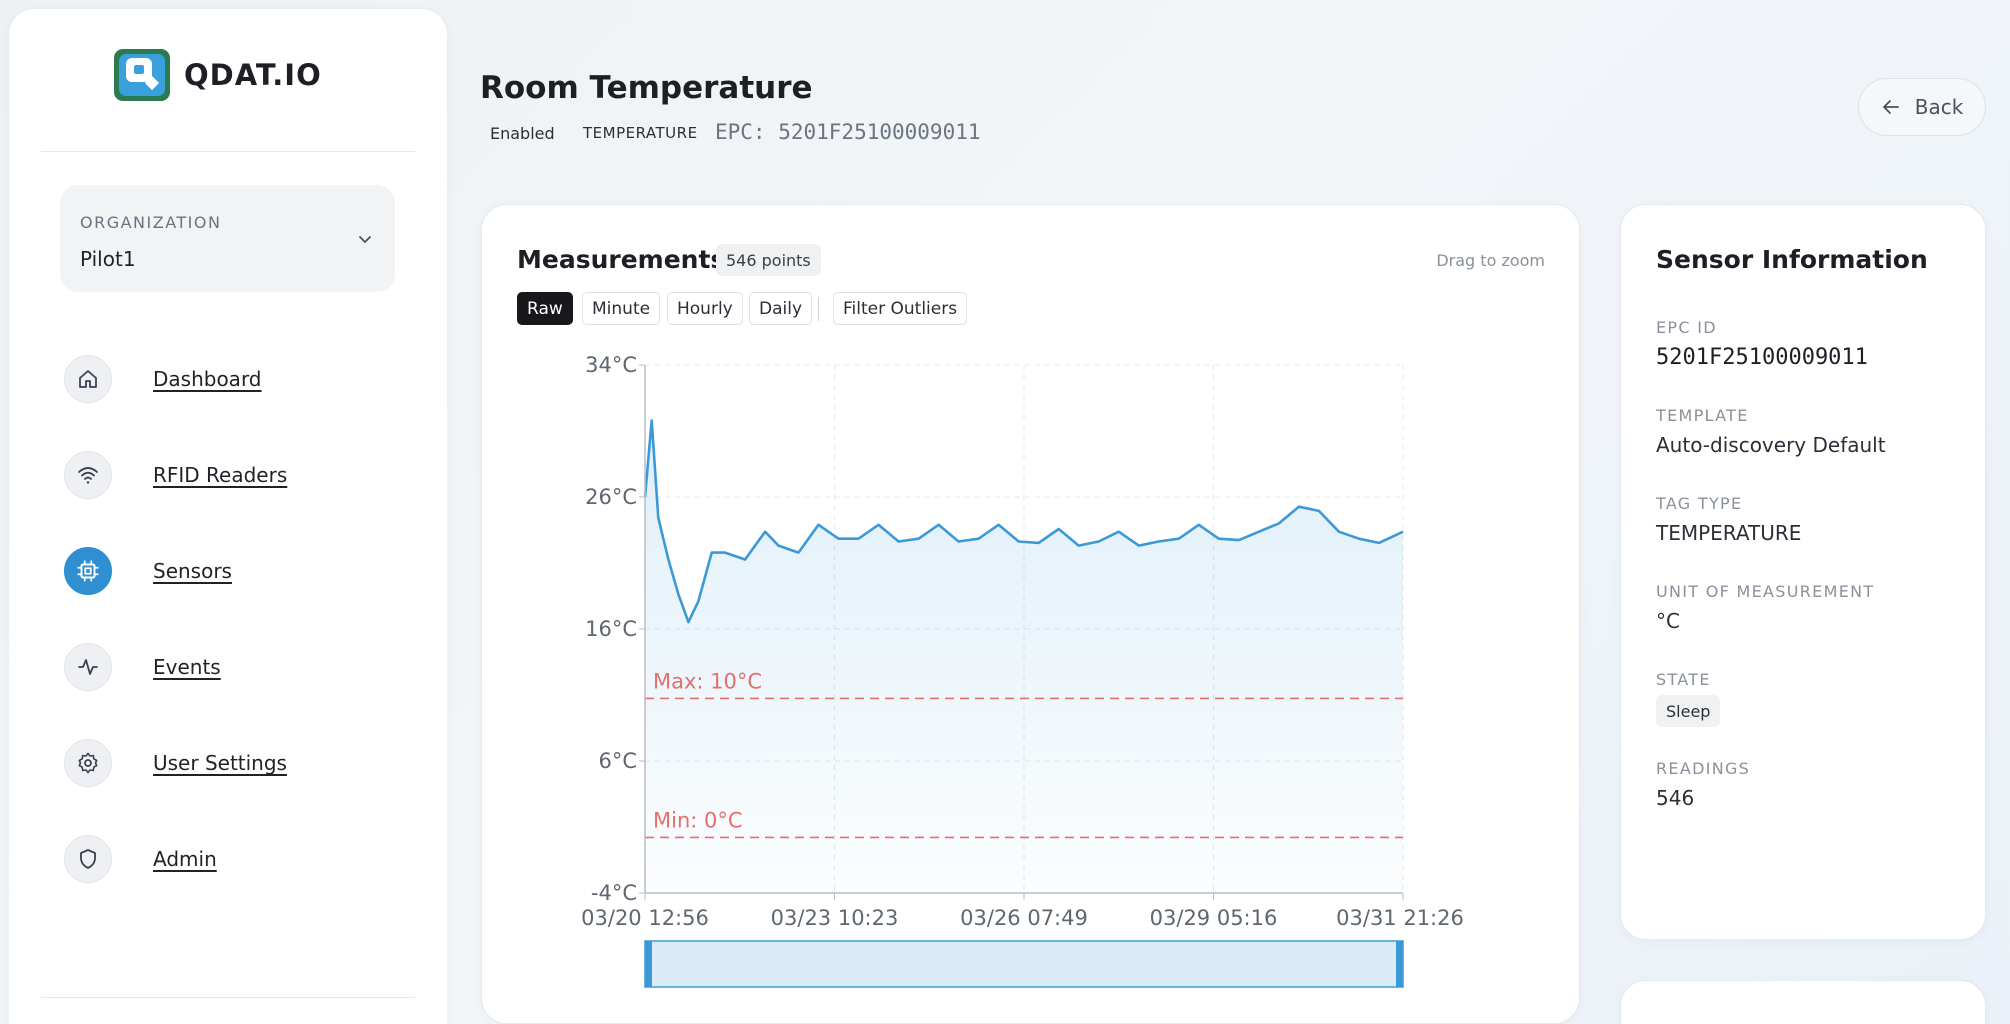 The width and height of the screenshot is (2010, 1024). Describe the element at coordinates (705, 308) in the screenshot. I see `mode-hourly-button: Hourly` at that location.